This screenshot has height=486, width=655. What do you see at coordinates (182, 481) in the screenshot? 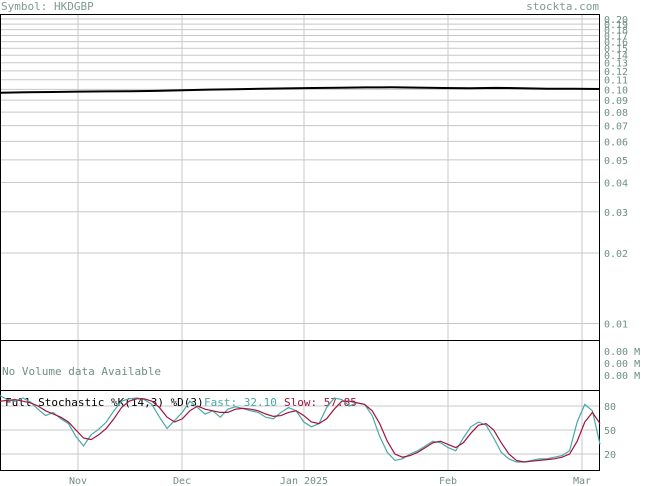
I see `date-tick-label: Dec` at bounding box center [182, 481].